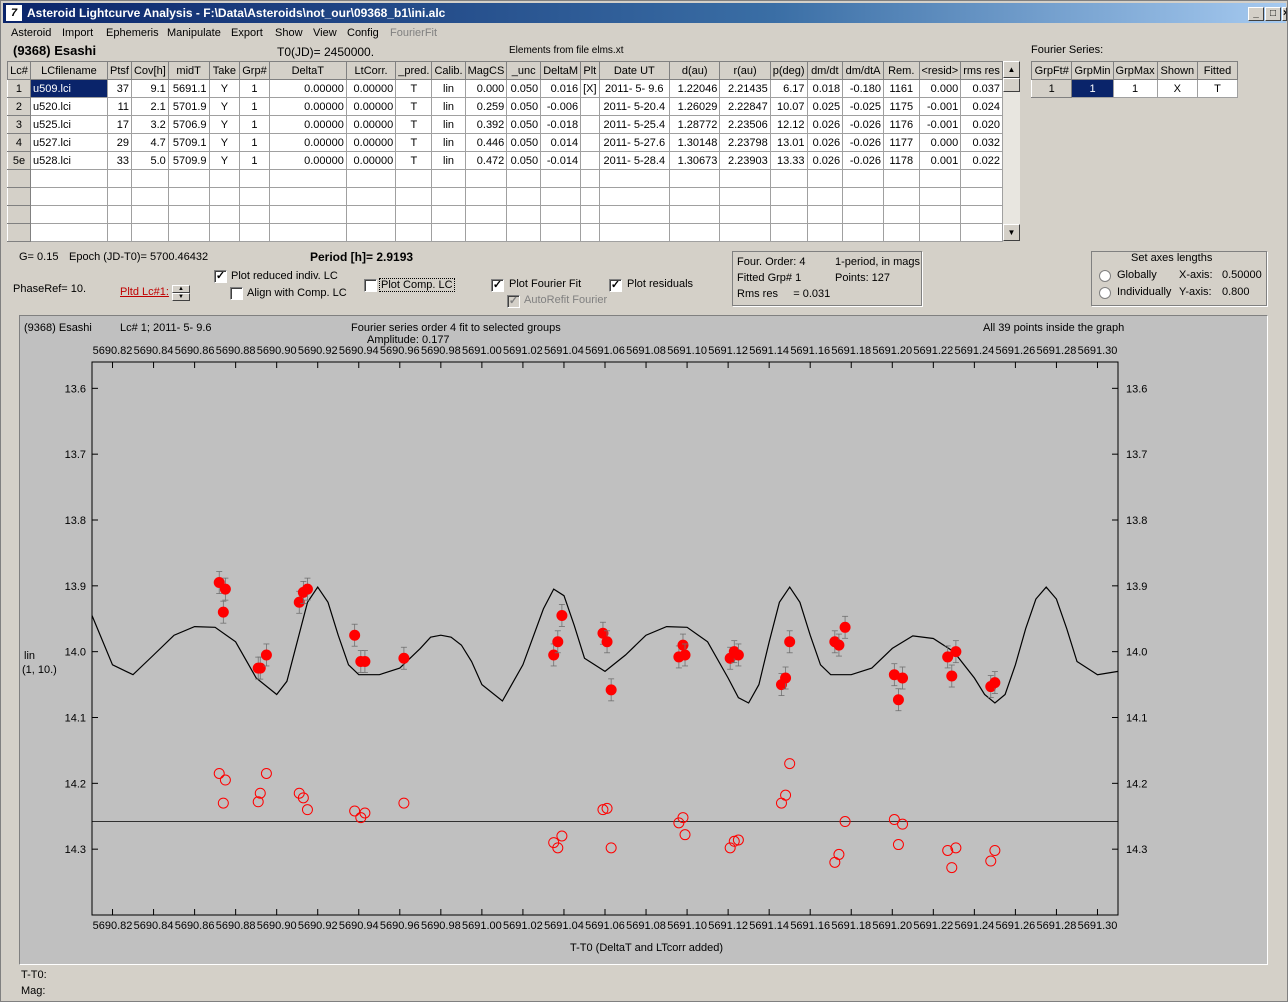  Describe the element at coordinates (1236, 292) in the screenshot. I see `yaxis-value: 0.800` at that location.